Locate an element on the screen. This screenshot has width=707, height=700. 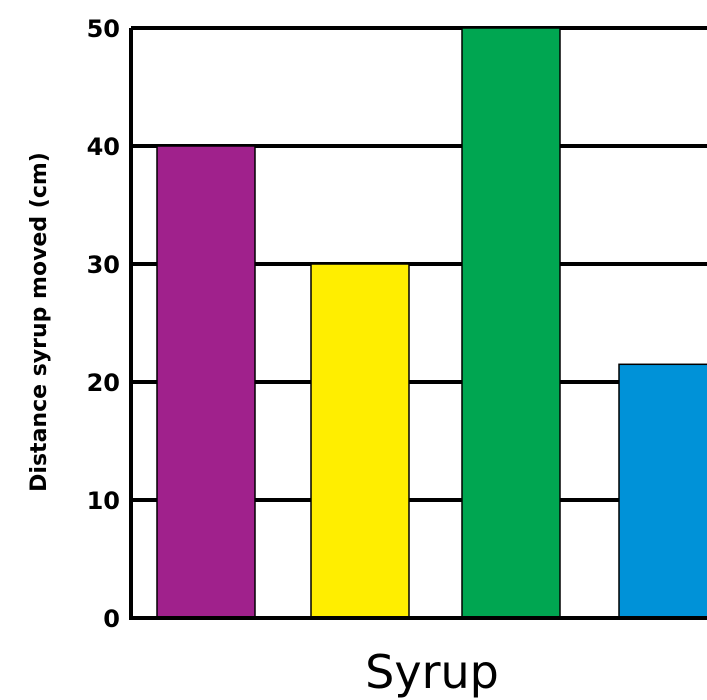
y-tick-label: 30 is located at coordinates (103, 265).